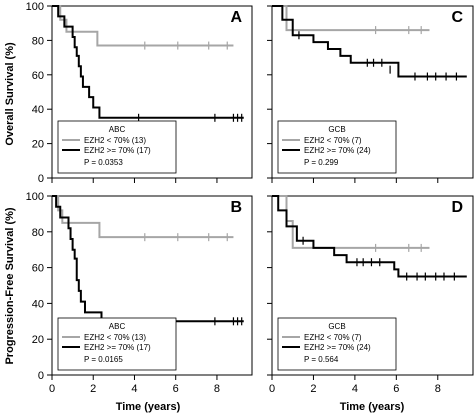 The width and height of the screenshot is (474, 414). I want to click on legend-pvalue: P = 0.564, so click(321, 359).